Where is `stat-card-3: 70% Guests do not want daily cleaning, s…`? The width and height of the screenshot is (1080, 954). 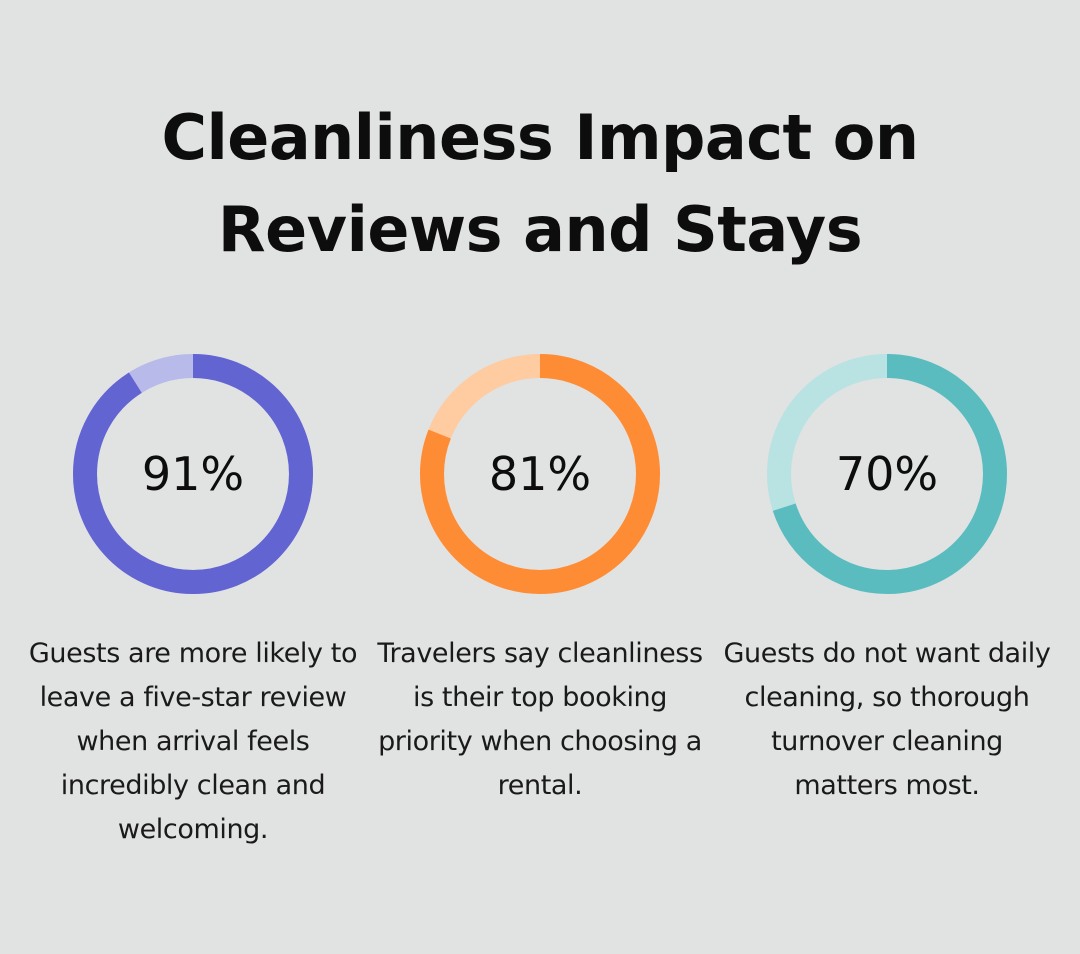 stat-card-3: 70% Guests do not want daily cleaning, s… is located at coordinates (887, 580).